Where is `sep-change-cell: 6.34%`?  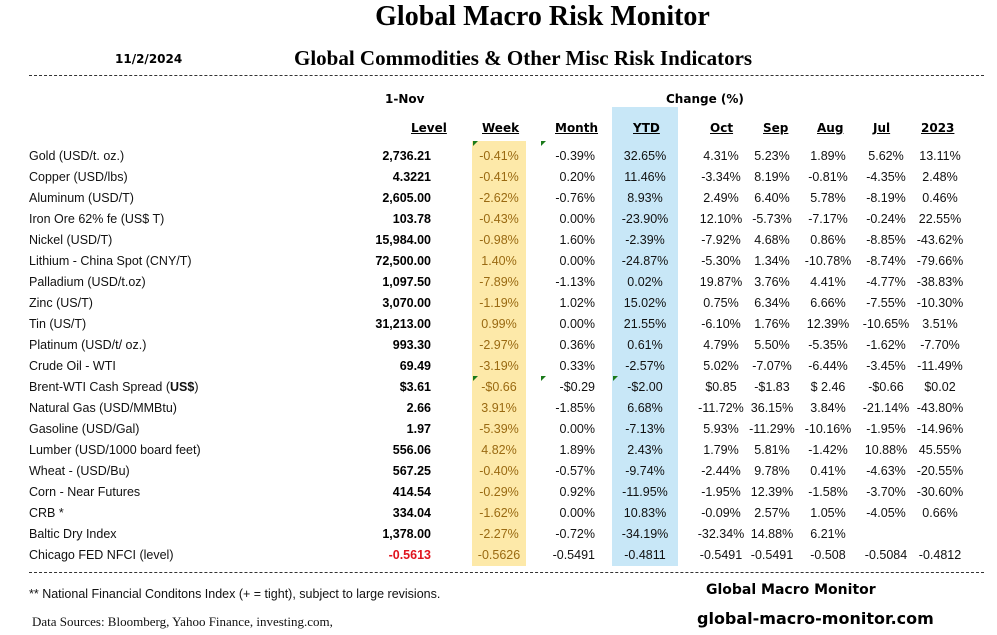 sep-change-cell: 6.34% is located at coordinates (772, 303).